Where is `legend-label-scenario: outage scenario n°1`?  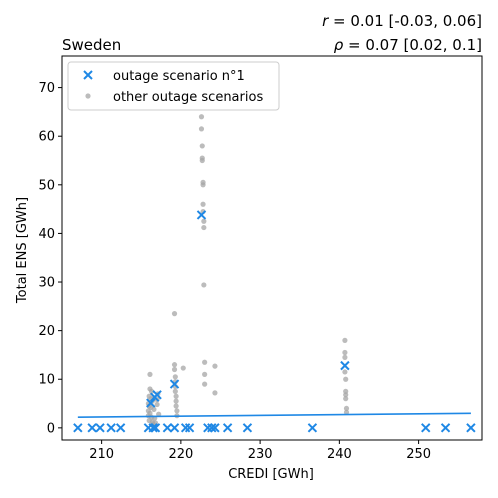 legend-label-scenario: outage scenario n°1 is located at coordinates (179, 76).